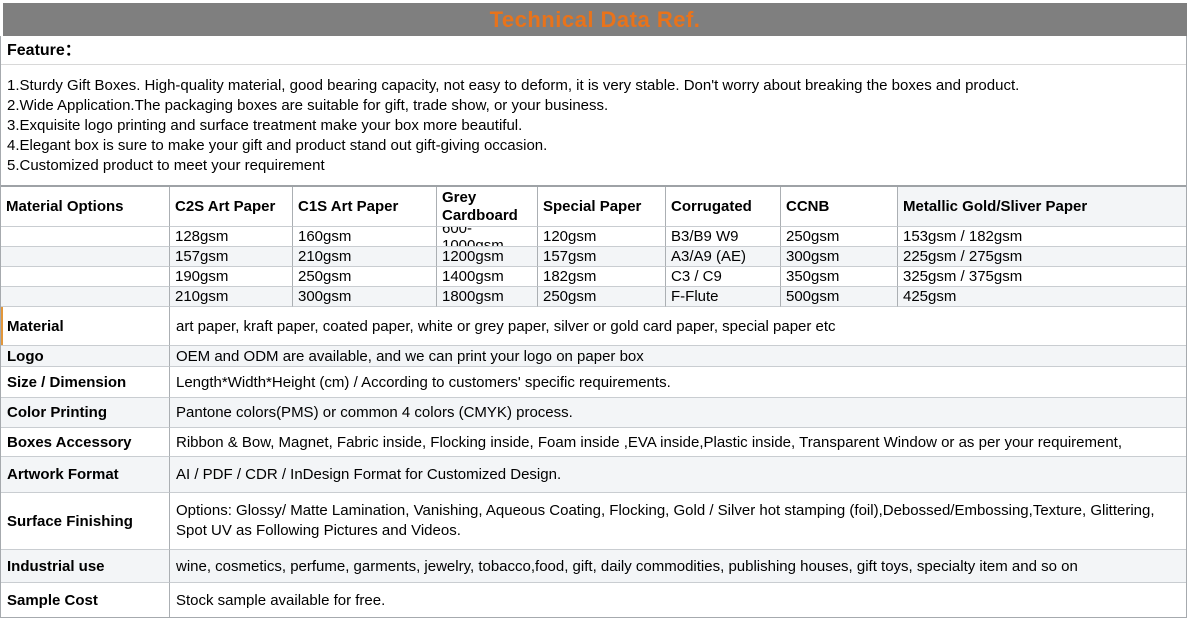 This screenshot has width=1187, height=623. Describe the element at coordinates (723, 237) in the screenshot. I see `materials-cell: B3/B9 W9` at that location.